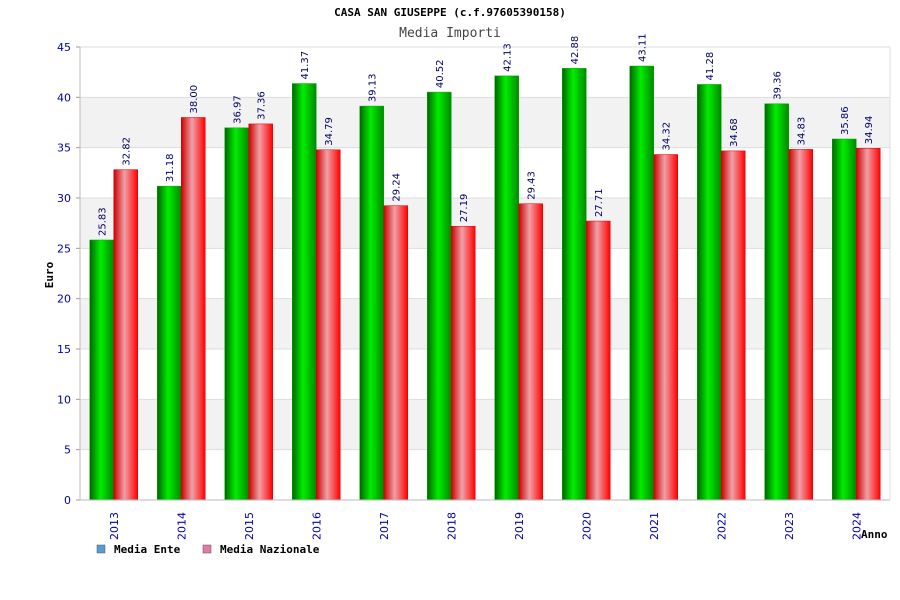 This screenshot has width=900, height=600. I want to click on legend-label: Media Nazionale, so click(270, 549).